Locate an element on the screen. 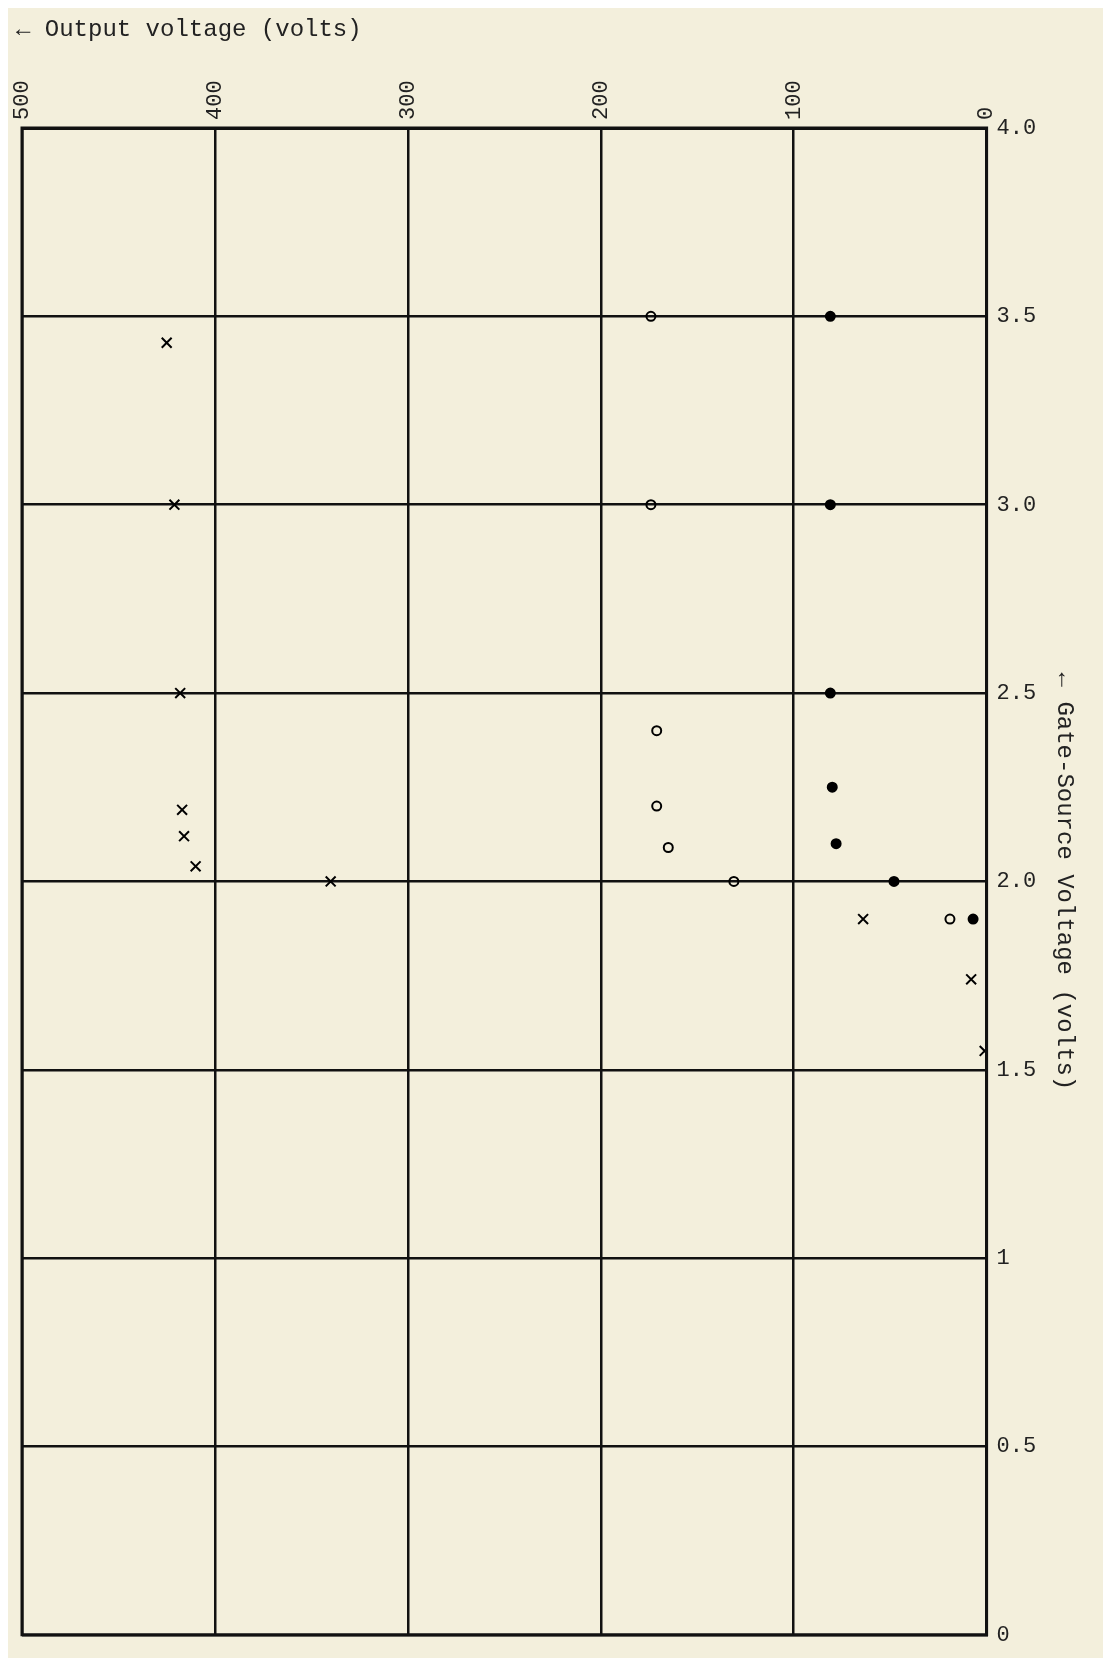 The width and height of the screenshot is (1111, 1666). y-tick-label: 3.0 is located at coordinates (1016, 505).